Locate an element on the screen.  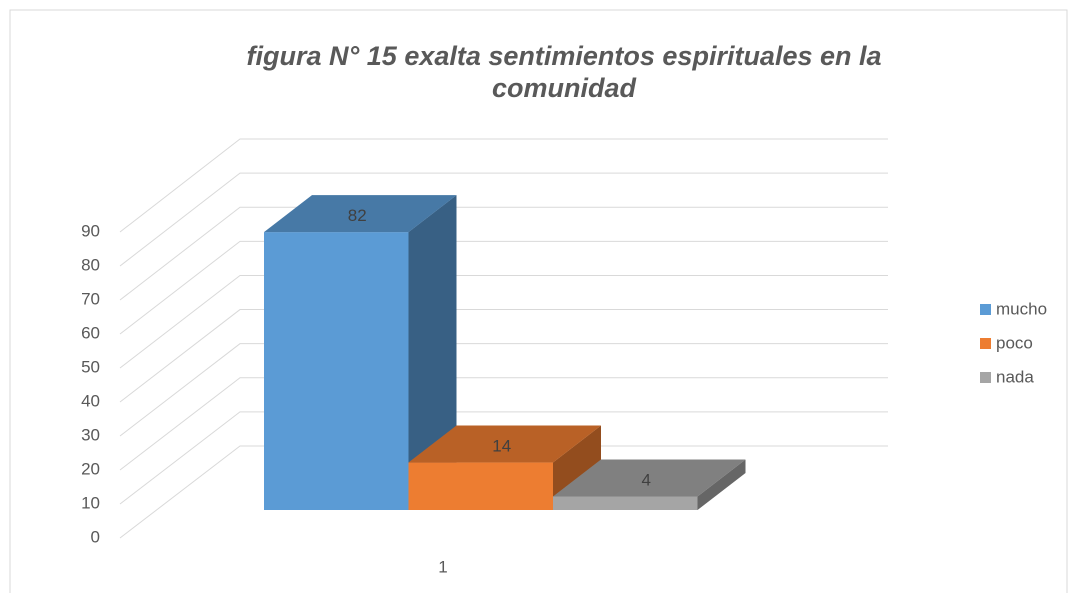
y-tick-label: 50 is located at coordinates (90, 366).